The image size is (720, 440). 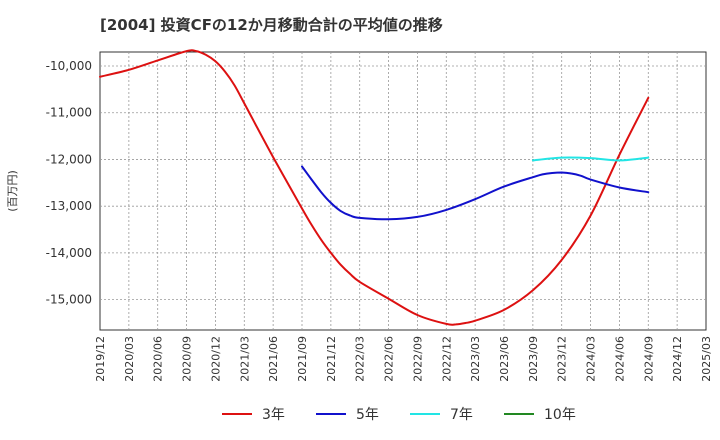 I want to click on x-tick-label: 2023/06, so click(x=504, y=359).